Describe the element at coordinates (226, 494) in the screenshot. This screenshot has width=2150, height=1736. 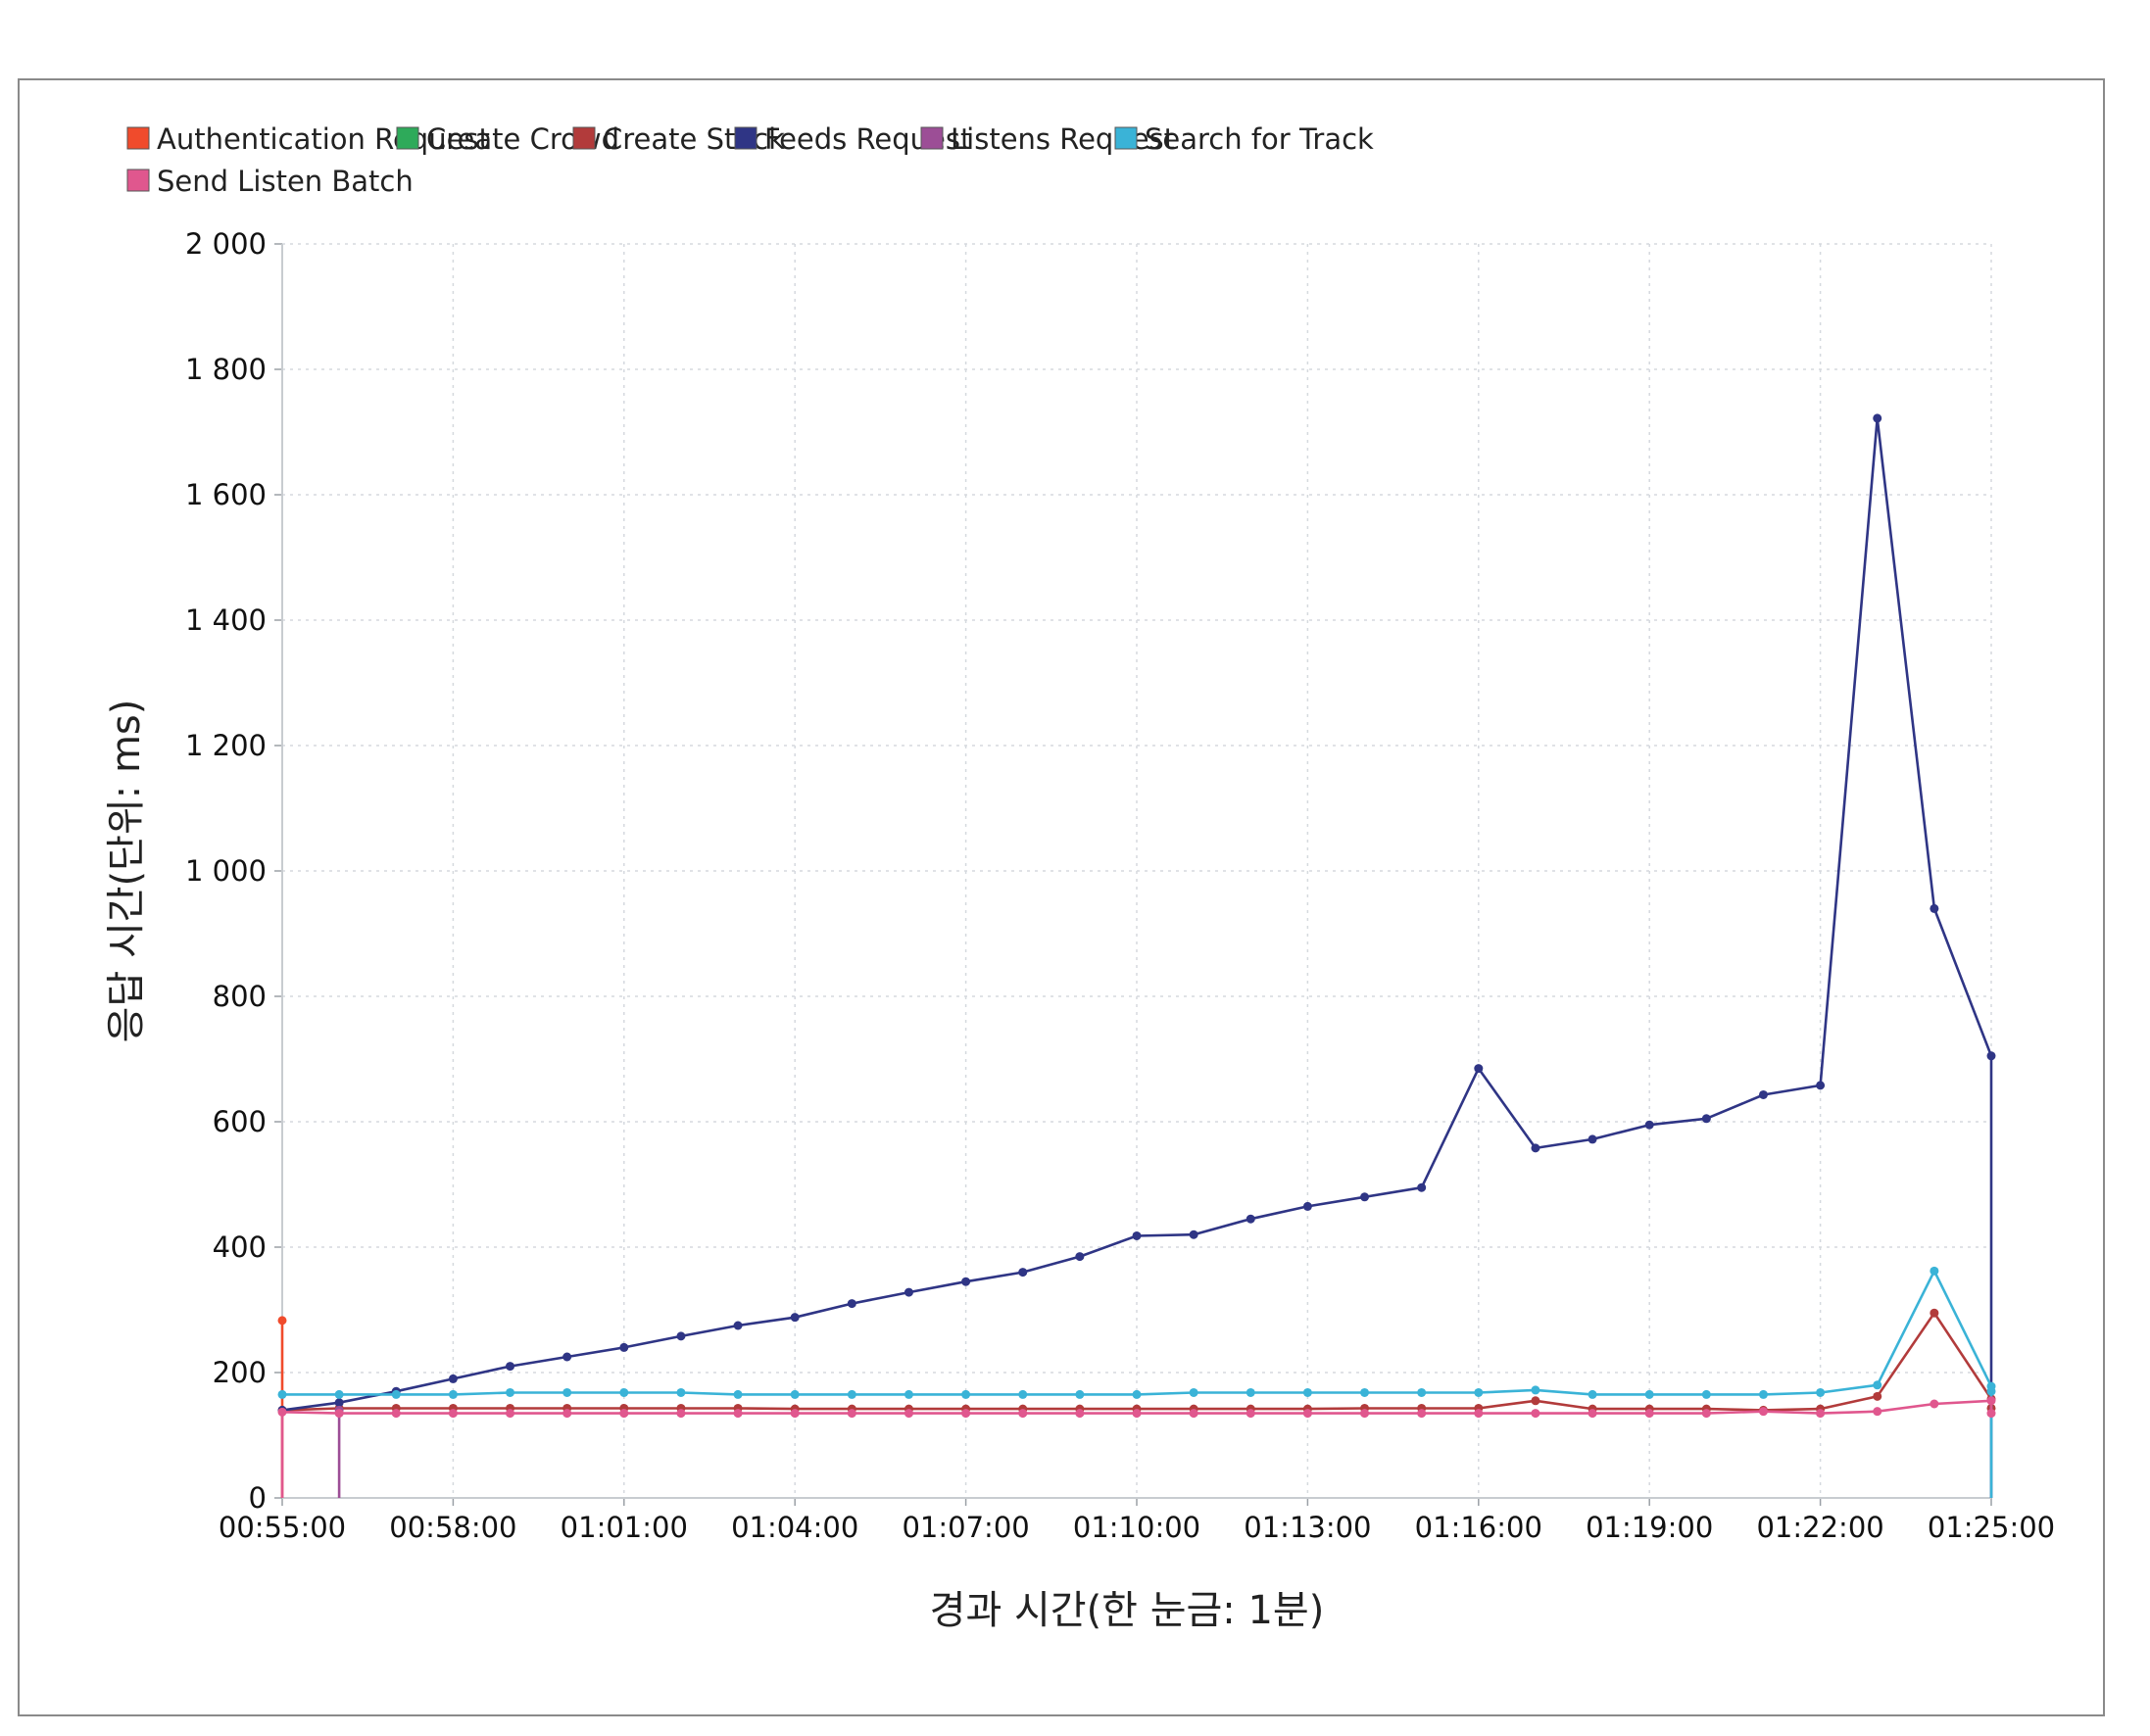
I see `y-tick-label: 1 600` at that location.